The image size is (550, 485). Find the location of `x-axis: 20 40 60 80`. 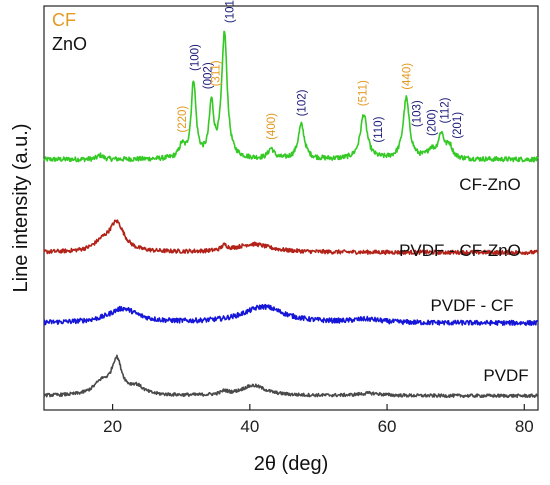

x-axis: 20 40 60 80 is located at coordinates (318, 420).